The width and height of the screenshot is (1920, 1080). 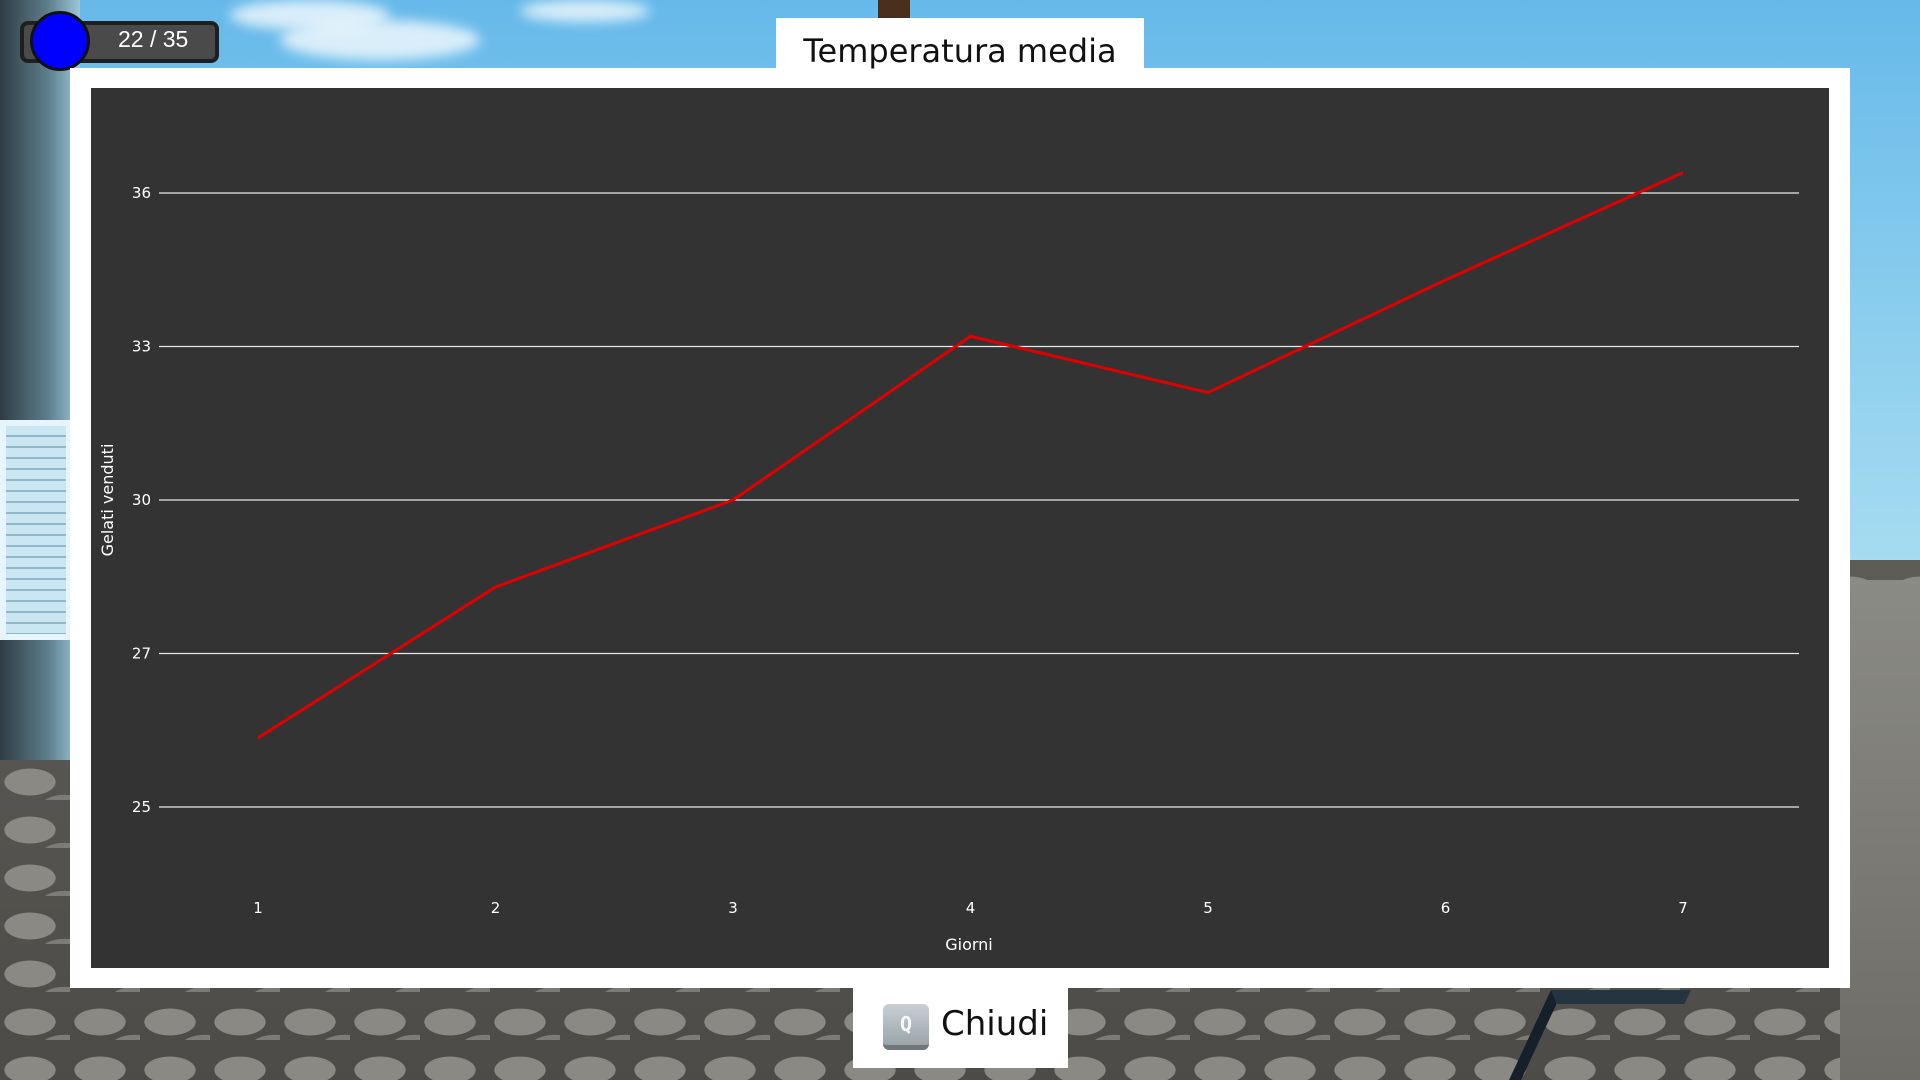 What do you see at coordinates (894, 10) in the screenshot?
I see `wooden-pole` at bounding box center [894, 10].